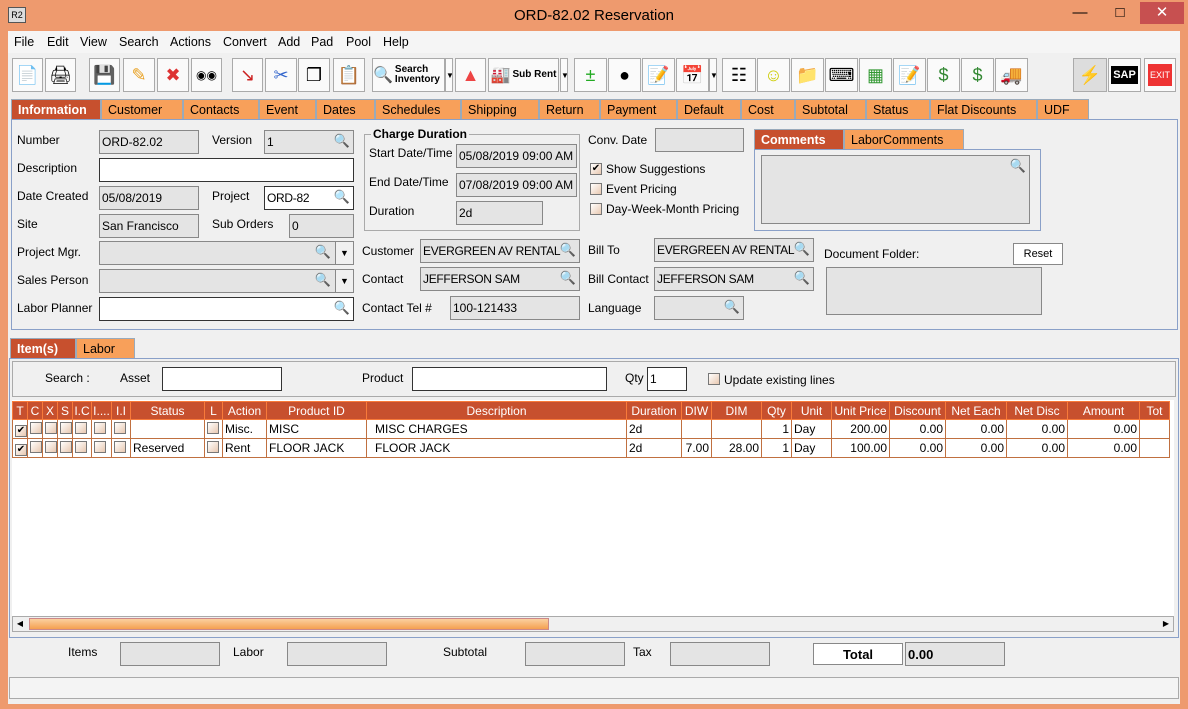  What do you see at coordinates (359, 42) in the screenshot?
I see `menu-pool: Pool` at bounding box center [359, 42].